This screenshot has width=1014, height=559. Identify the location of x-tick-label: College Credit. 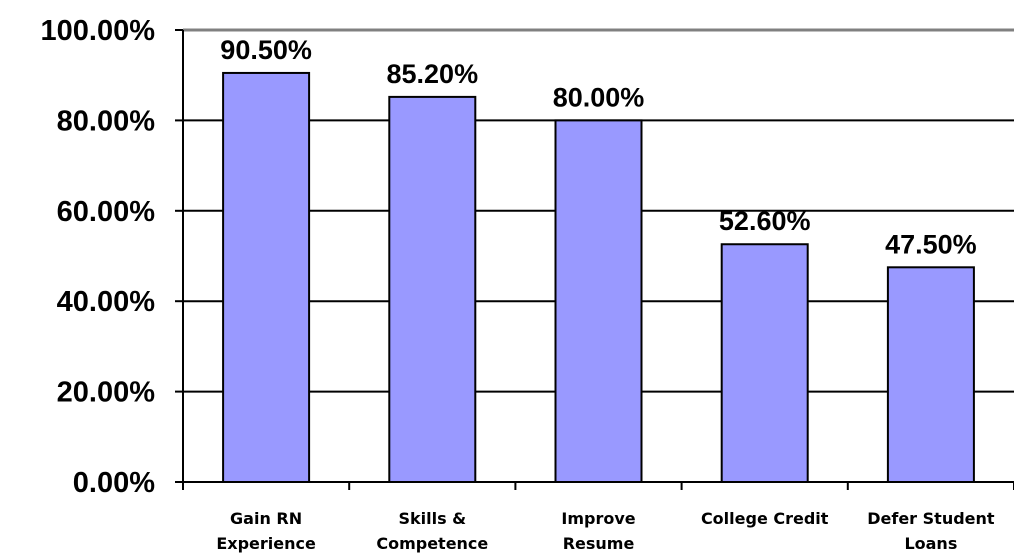
(765, 518).